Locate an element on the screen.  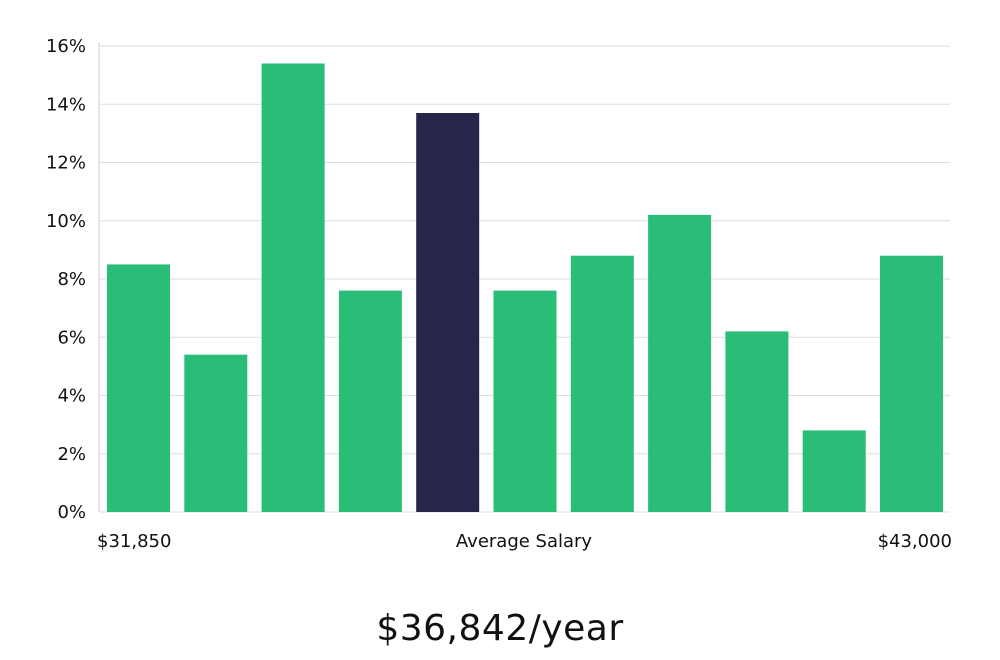
y-tick-label-6: 12% is located at coordinates (66, 163).